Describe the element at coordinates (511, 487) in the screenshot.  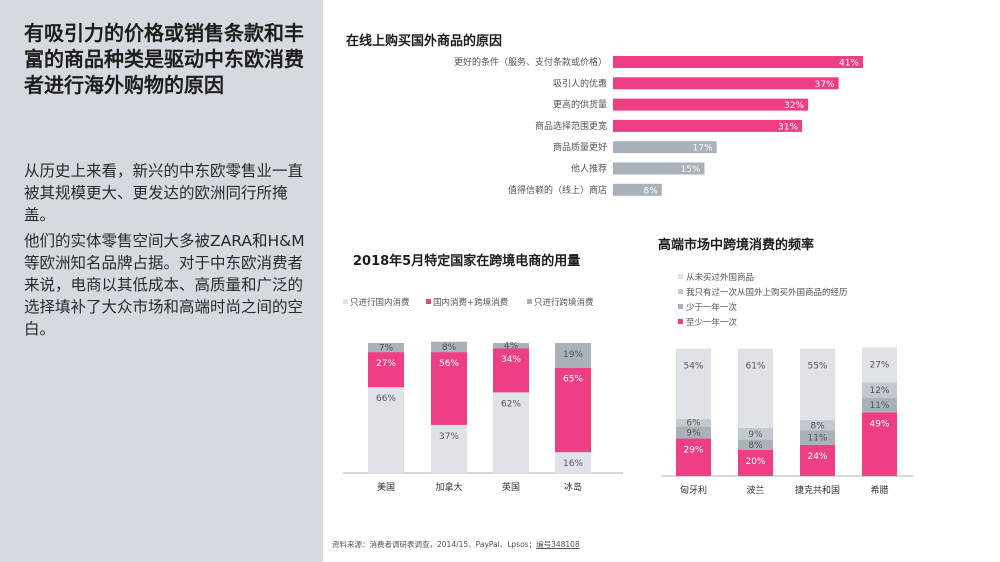
I see `category-label: 英国` at that location.